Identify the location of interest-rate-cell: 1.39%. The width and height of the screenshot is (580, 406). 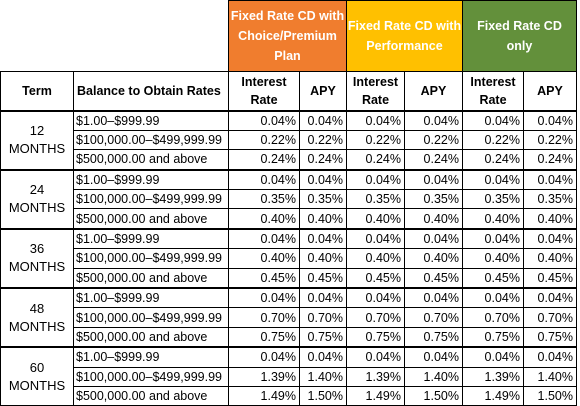
(375, 376).